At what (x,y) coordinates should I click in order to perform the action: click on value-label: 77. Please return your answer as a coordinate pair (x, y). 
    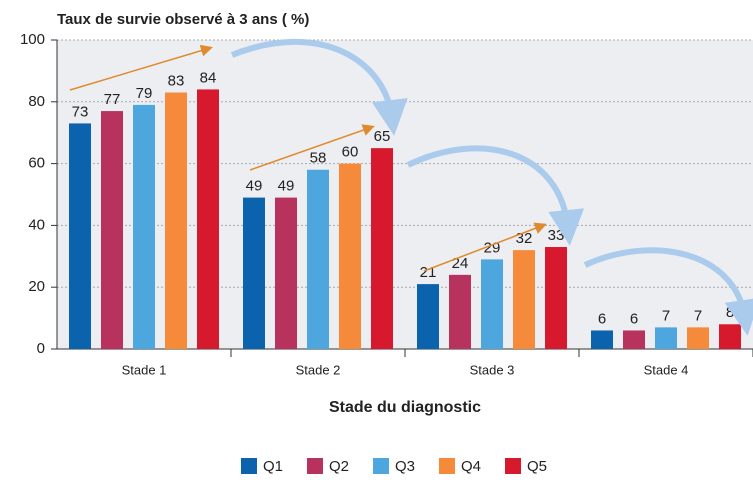
    Looking at the image, I should click on (112, 99).